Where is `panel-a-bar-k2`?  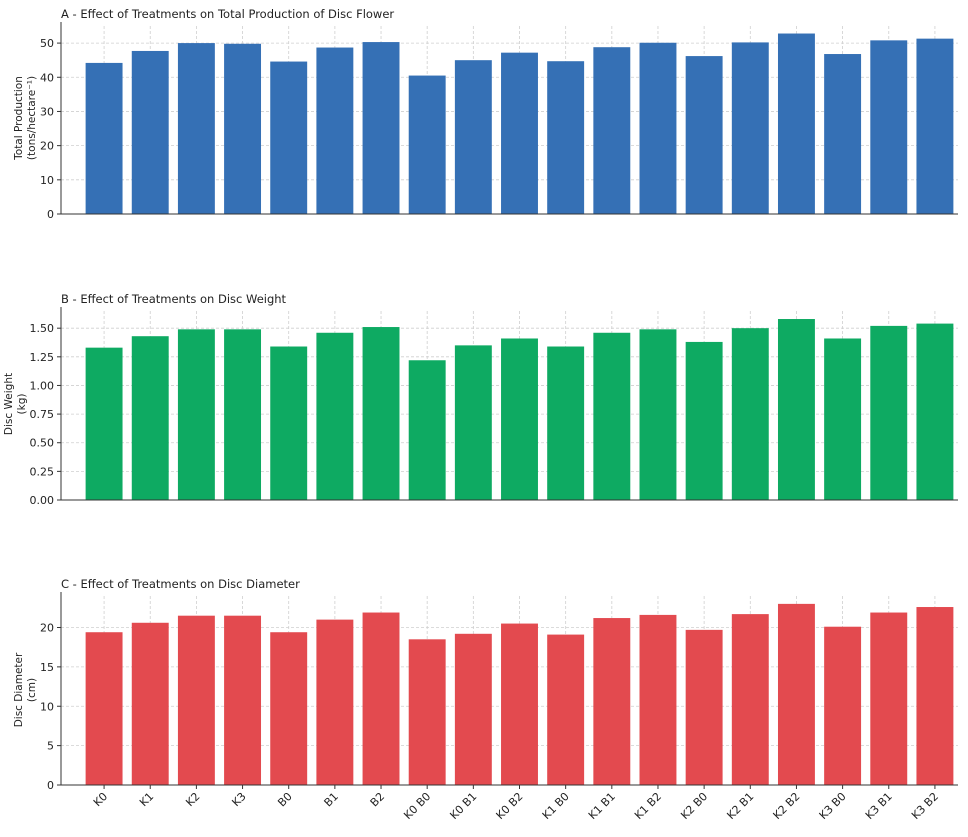 panel-a-bar-k2 is located at coordinates (196, 128).